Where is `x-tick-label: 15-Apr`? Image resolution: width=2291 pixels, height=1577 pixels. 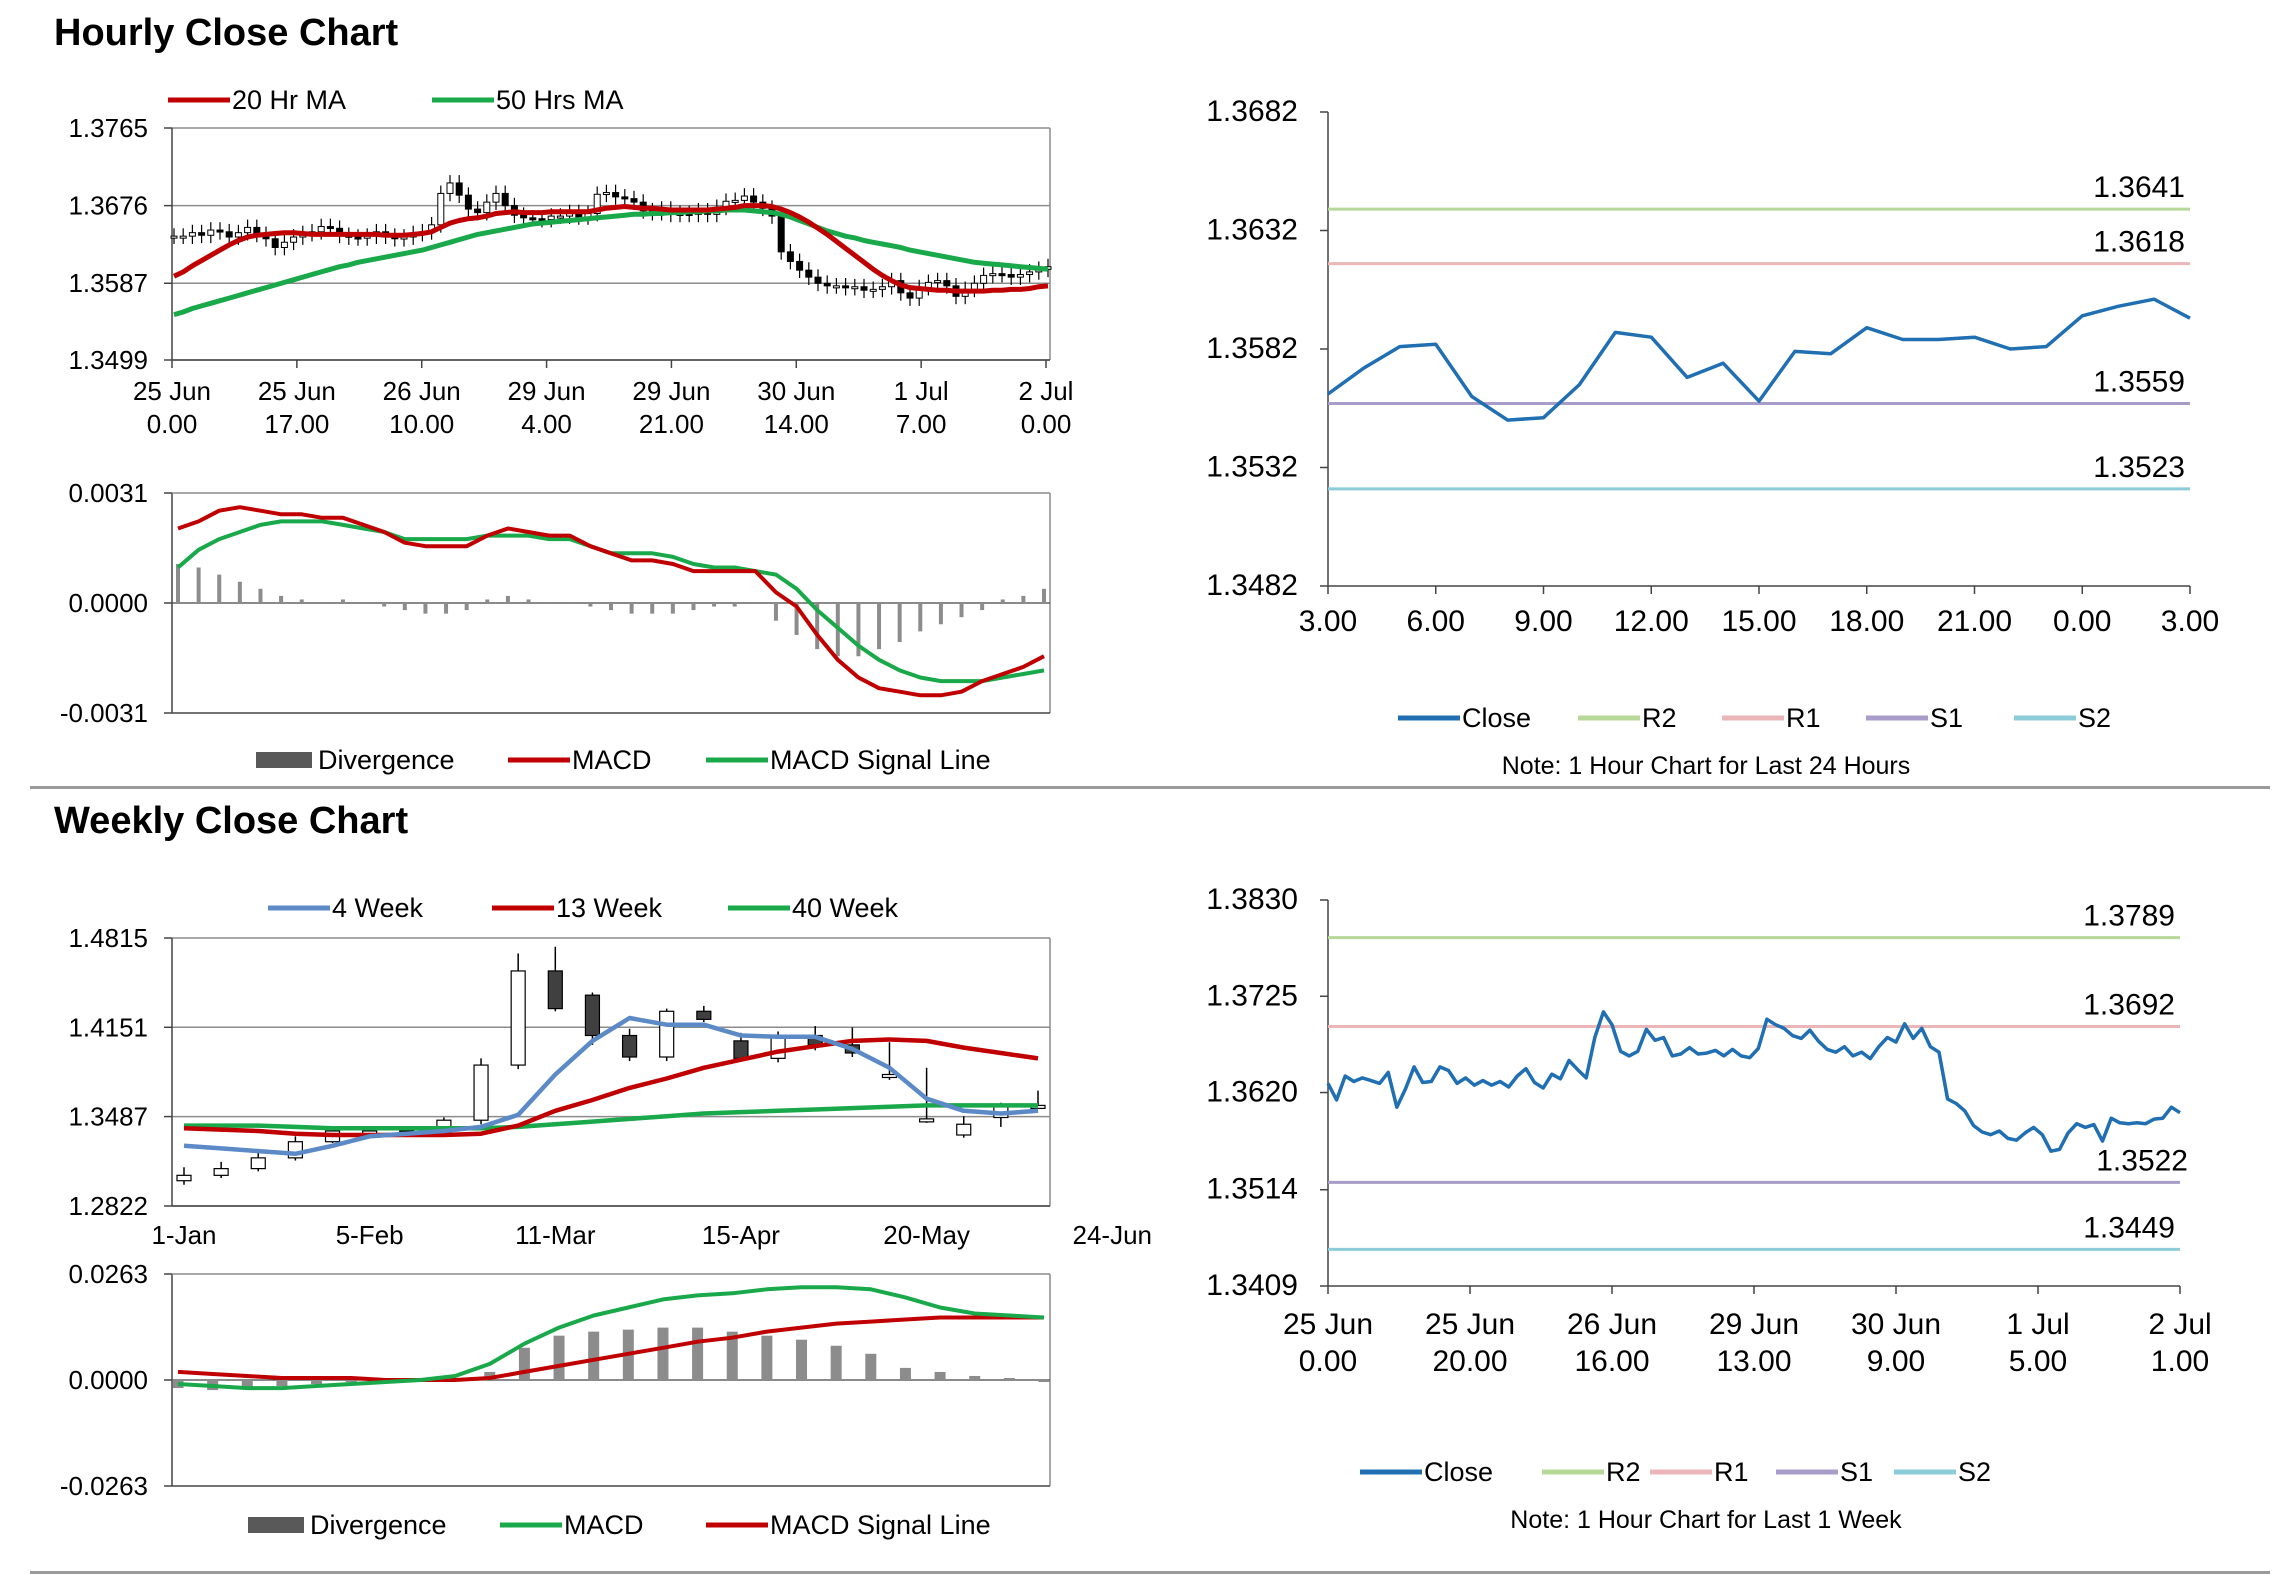
x-tick-label: 15-Apr is located at coordinates (741, 1235).